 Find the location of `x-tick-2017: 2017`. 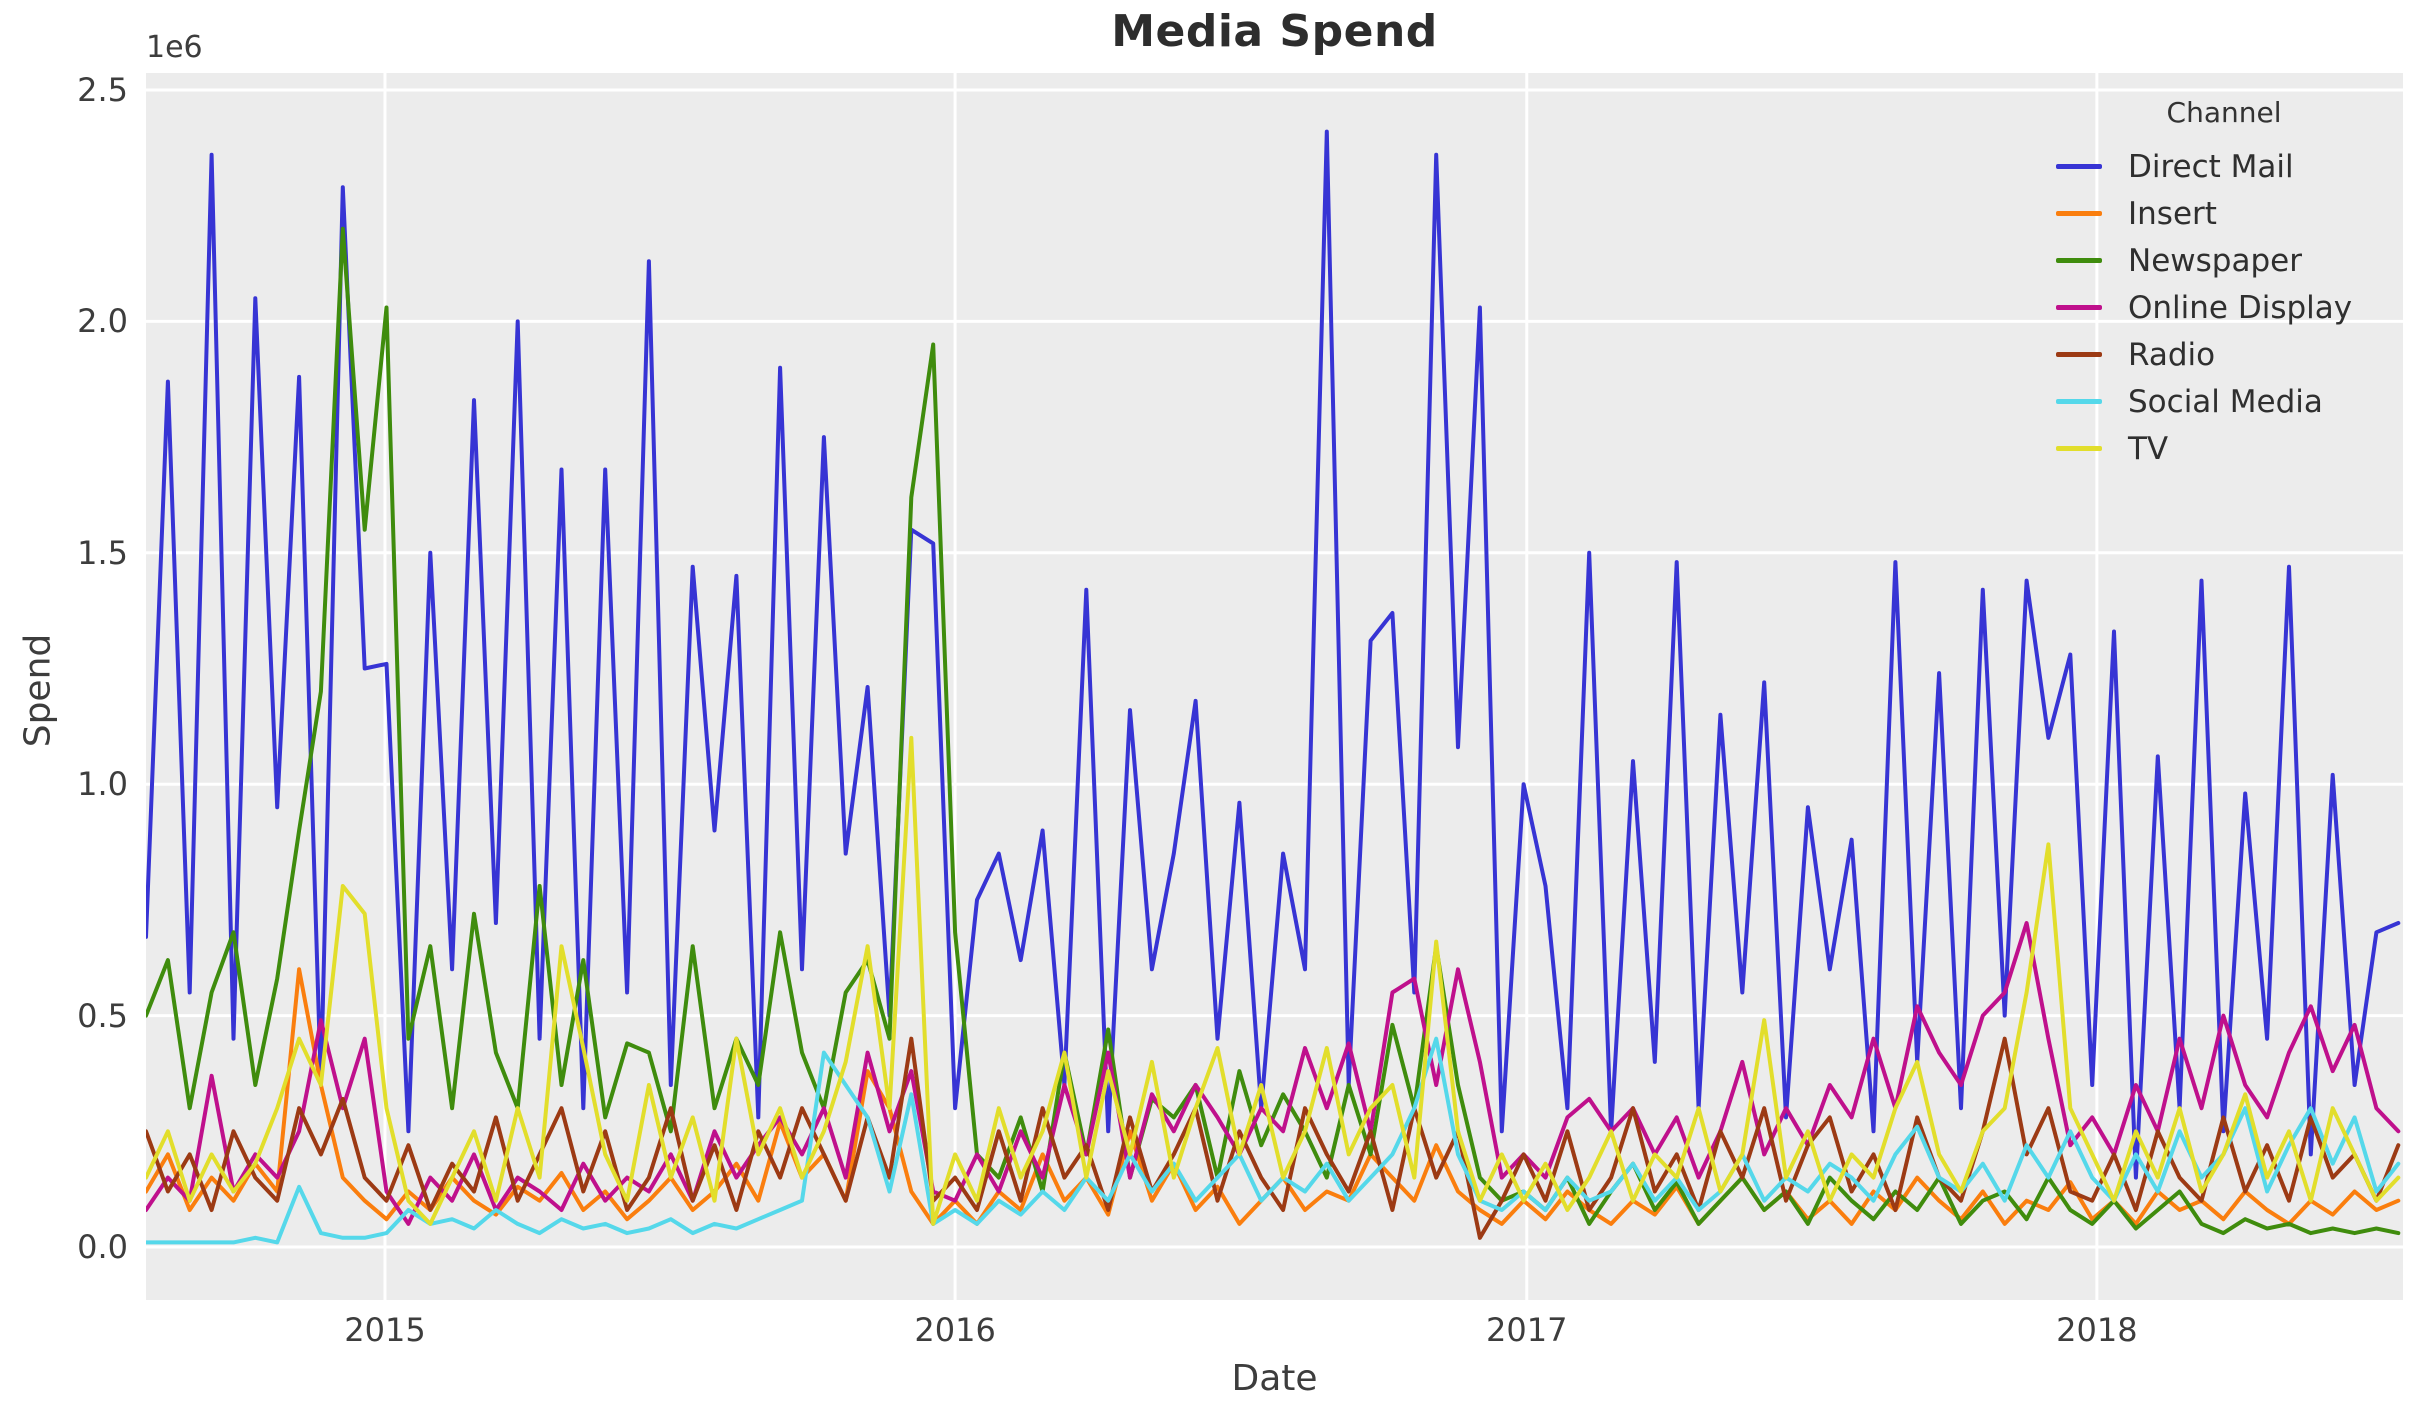

x-tick-2017: 2017 is located at coordinates (1527, 1330).